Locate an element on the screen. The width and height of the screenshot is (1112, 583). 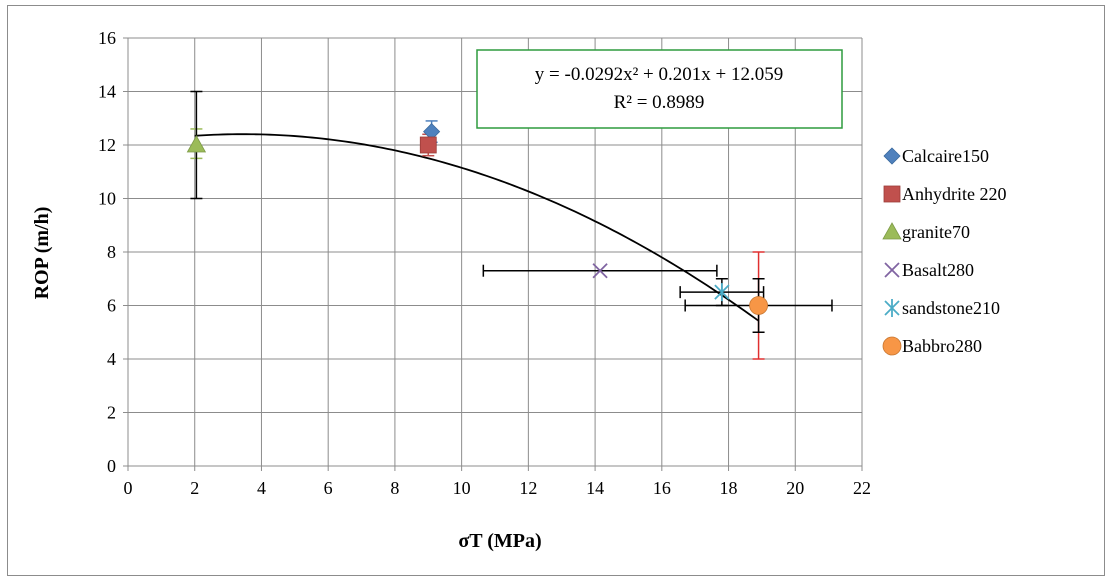
y-tick-label: 10 is located at coordinates (107, 199).